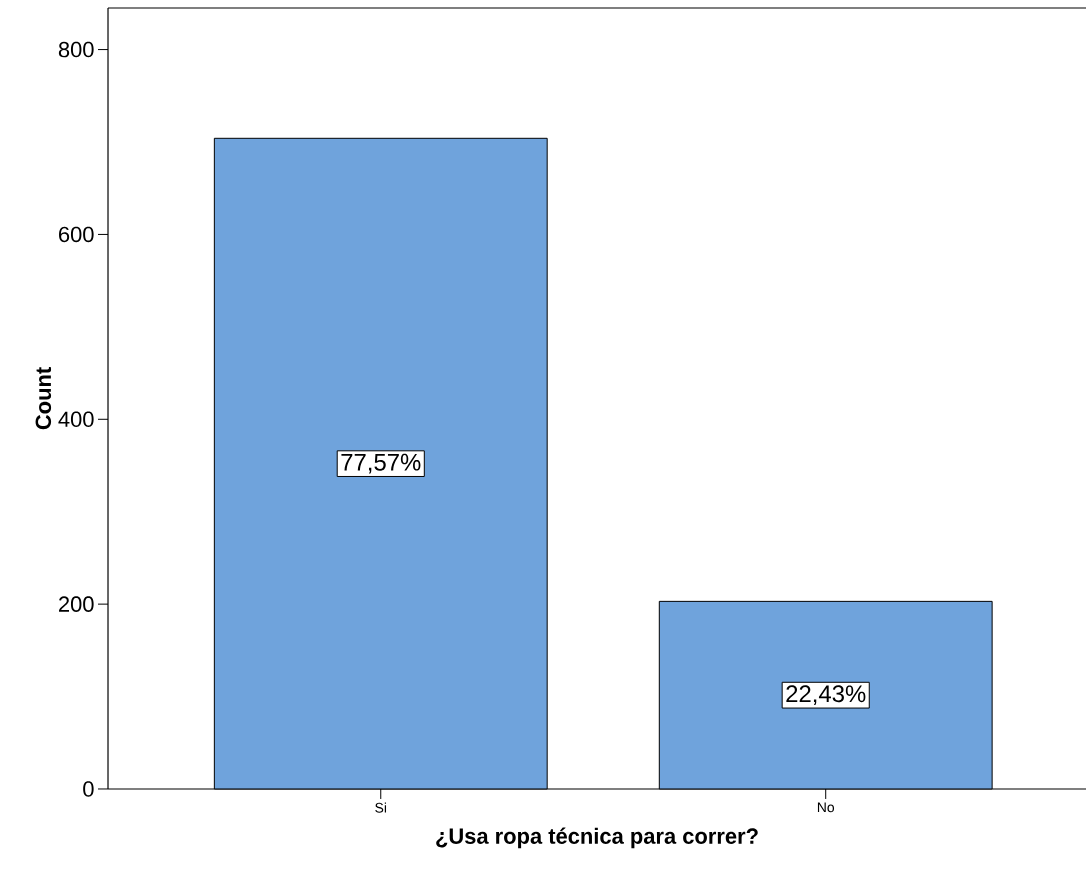 The image size is (1090, 879). What do you see at coordinates (826, 807) in the screenshot?
I see `x-tick-label: No` at bounding box center [826, 807].